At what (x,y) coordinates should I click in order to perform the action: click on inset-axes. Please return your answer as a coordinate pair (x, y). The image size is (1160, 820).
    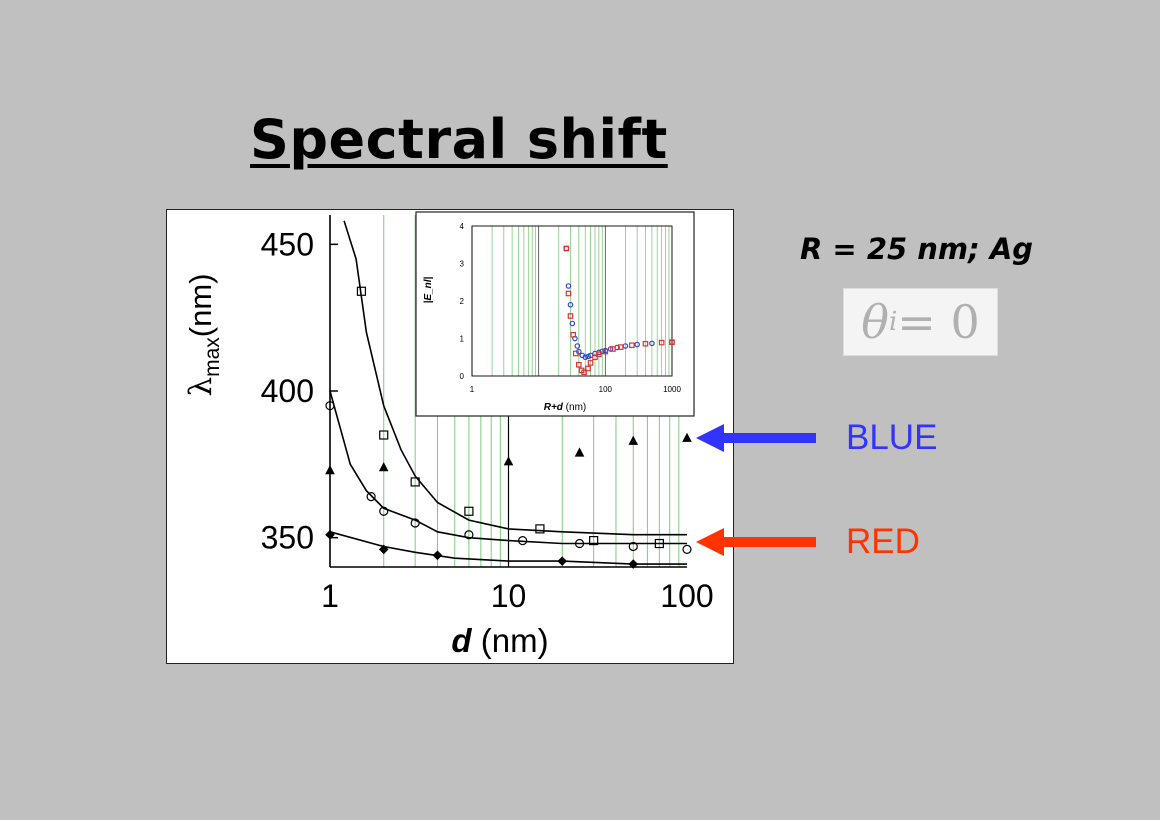
    Looking at the image, I should click on (572, 301).